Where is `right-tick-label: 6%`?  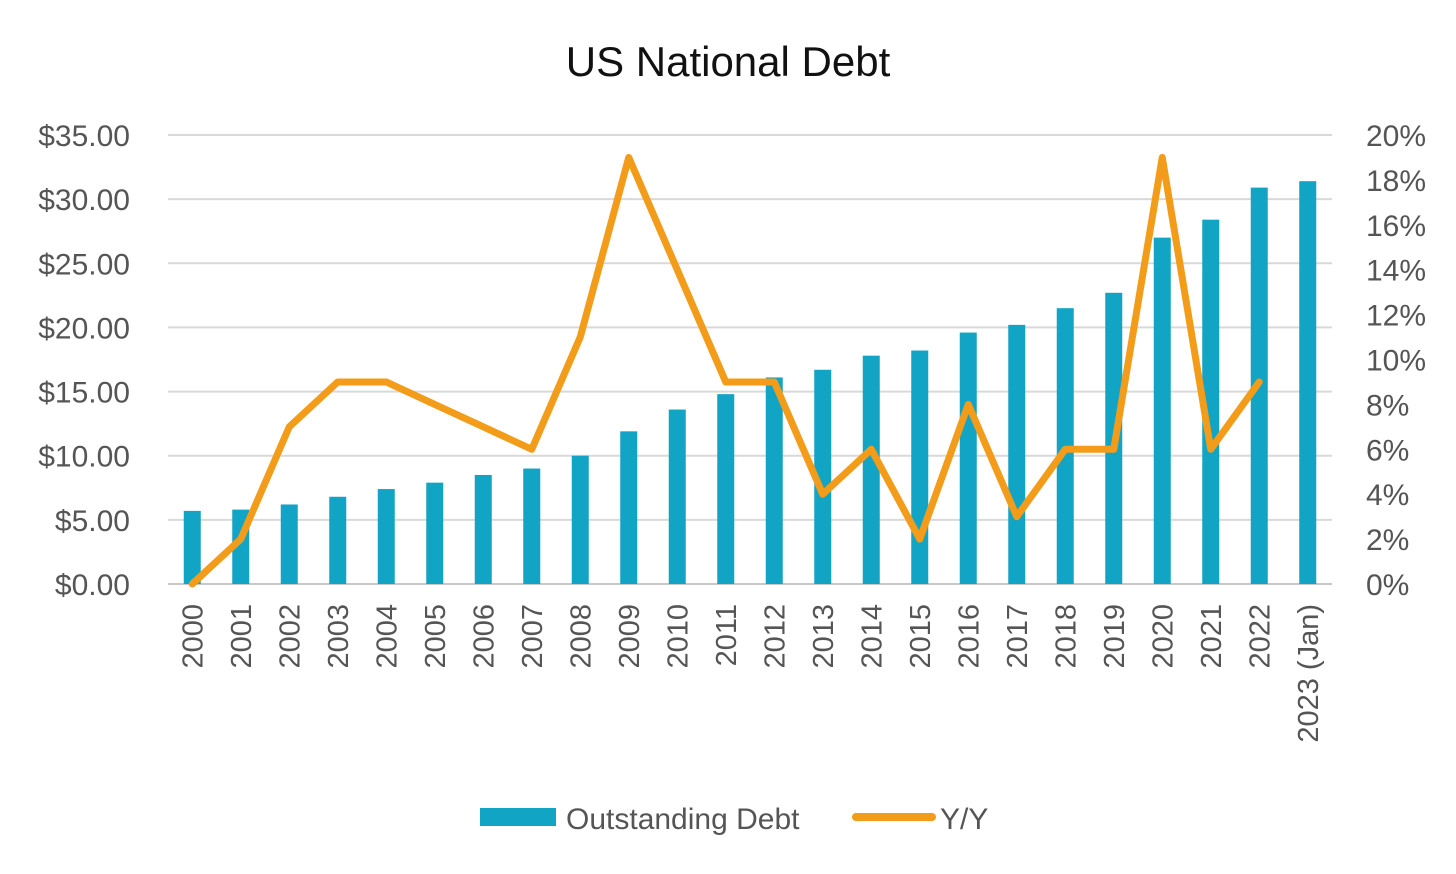
right-tick-label: 6% is located at coordinates (1387, 450).